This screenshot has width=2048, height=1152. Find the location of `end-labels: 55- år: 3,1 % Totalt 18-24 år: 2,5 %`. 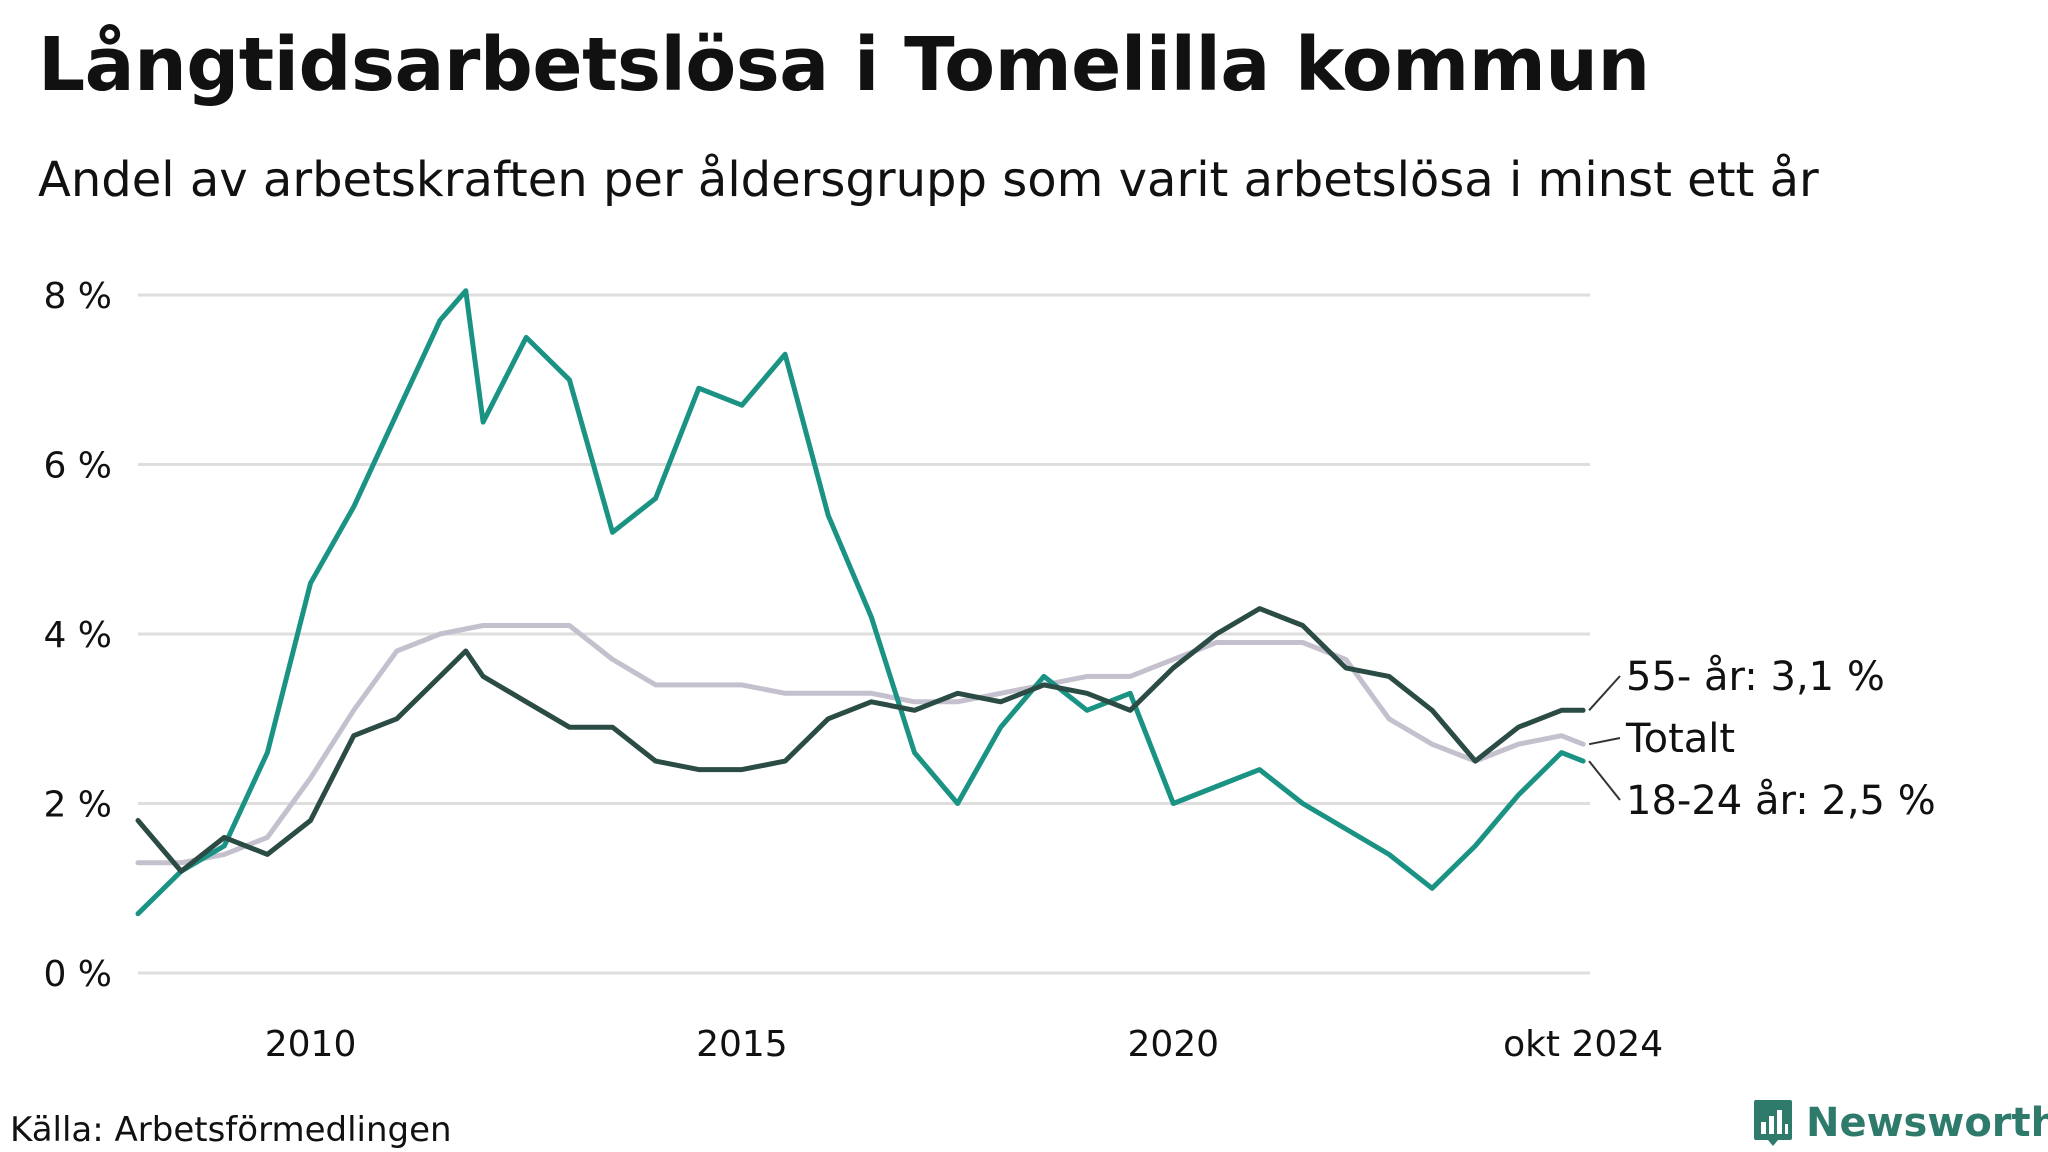

end-labels: 55- år: 3,1 % Totalt 18-24 år: 2,5 % is located at coordinates (1762, 739).